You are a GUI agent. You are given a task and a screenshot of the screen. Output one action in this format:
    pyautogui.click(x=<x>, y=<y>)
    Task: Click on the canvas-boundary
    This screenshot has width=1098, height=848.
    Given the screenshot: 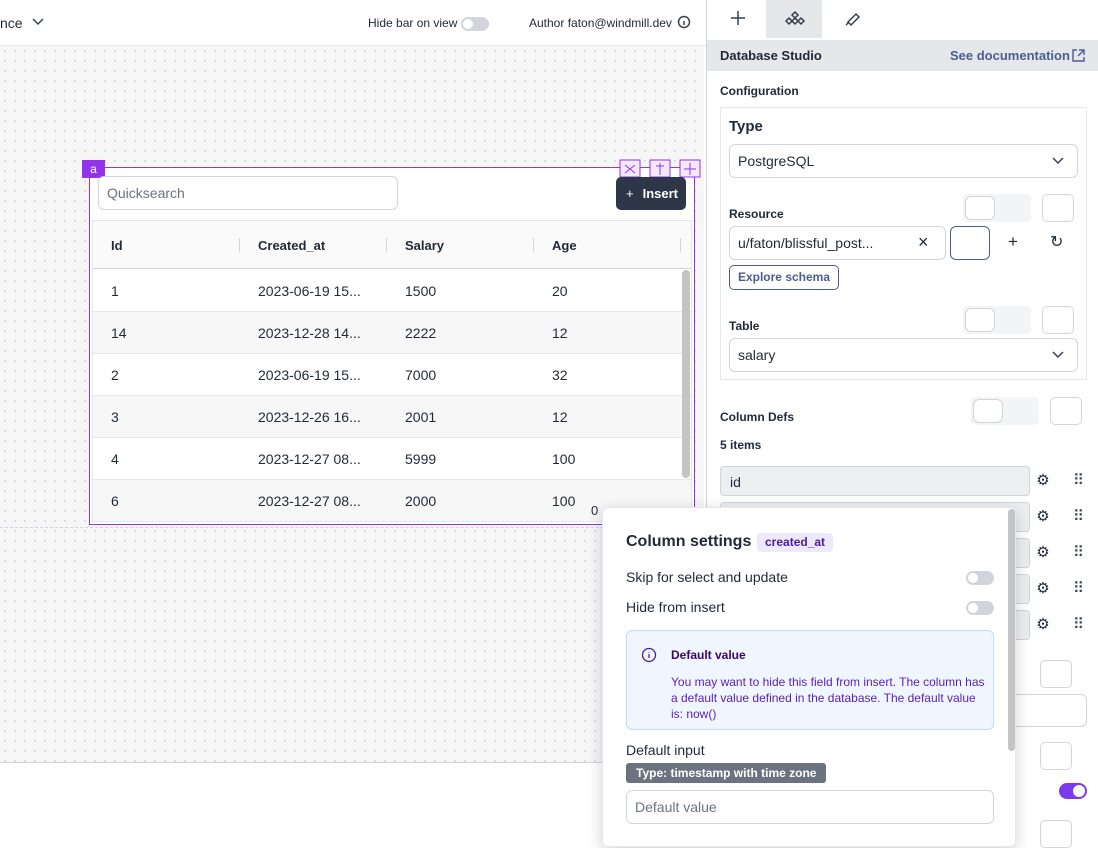 What is the action you would take?
    pyautogui.click(x=352, y=527)
    